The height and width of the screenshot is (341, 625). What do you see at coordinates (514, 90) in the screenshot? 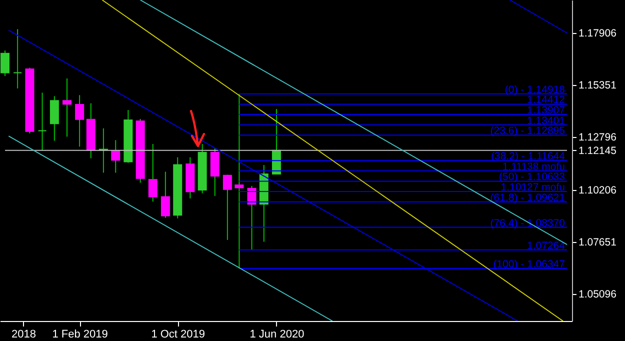
I see `annotation: (0) -` at bounding box center [514, 90].